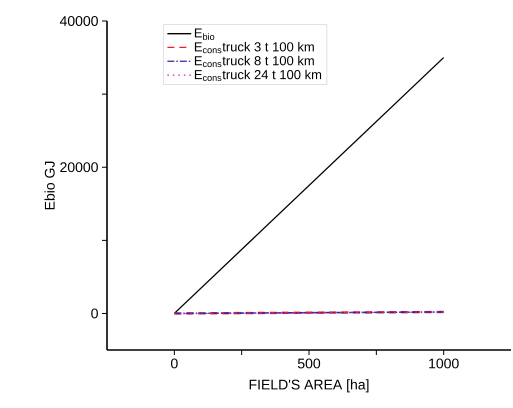 The image size is (513, 408). Describe the element at coordinates (174, 363) in the screenshot. I see `x-tick-label: 0` at that location.